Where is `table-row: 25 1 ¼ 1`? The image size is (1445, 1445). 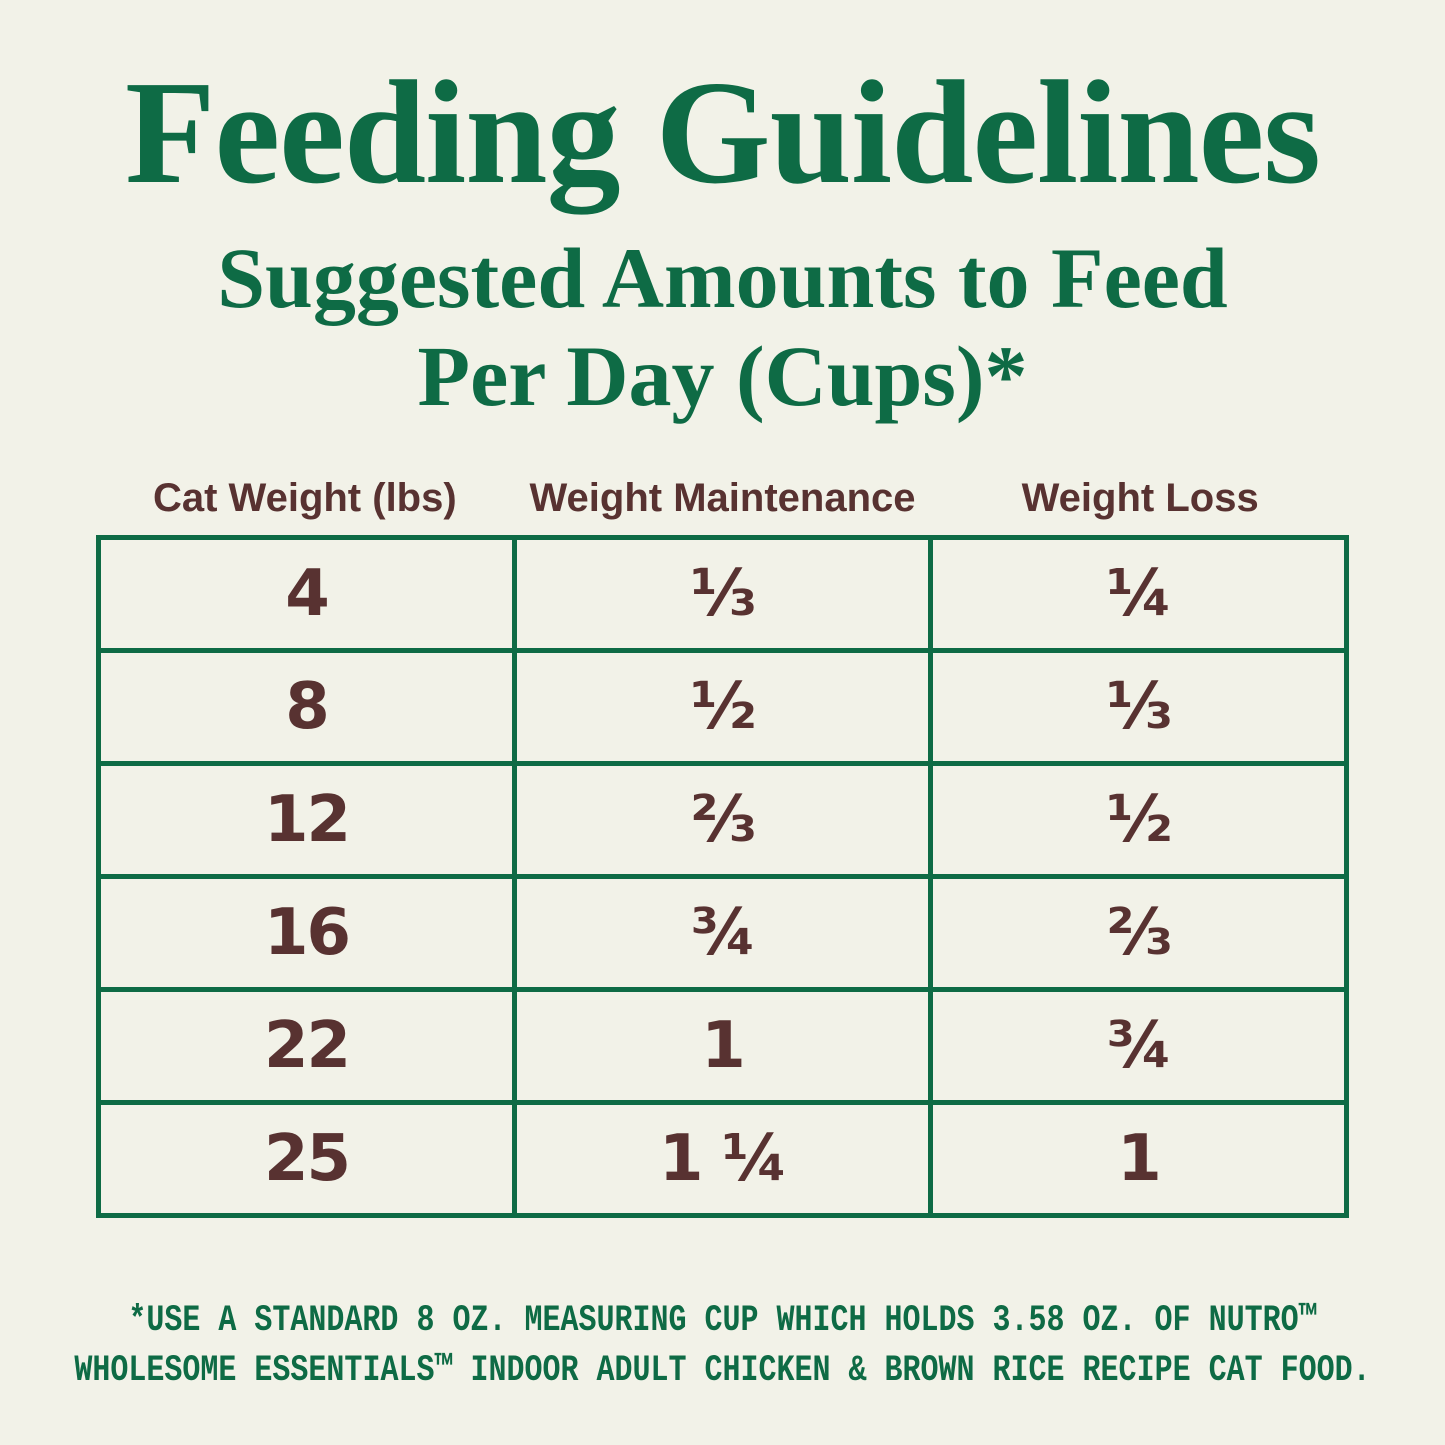 table-row: 25 1 ¼ 1 is located at coordinates (722, 1158).